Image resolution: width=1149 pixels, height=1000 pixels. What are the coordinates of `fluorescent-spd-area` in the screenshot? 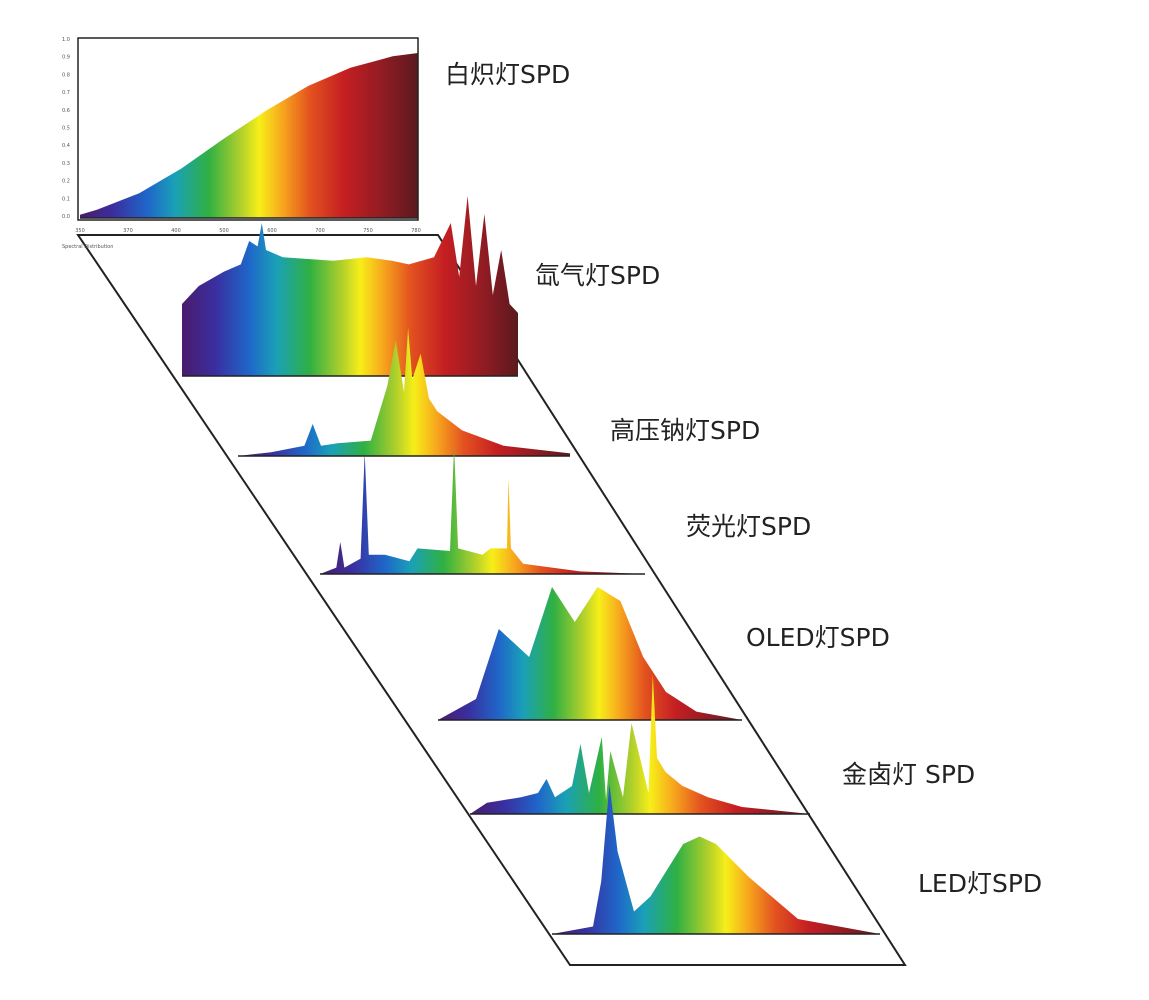 It's located at (482, 510).